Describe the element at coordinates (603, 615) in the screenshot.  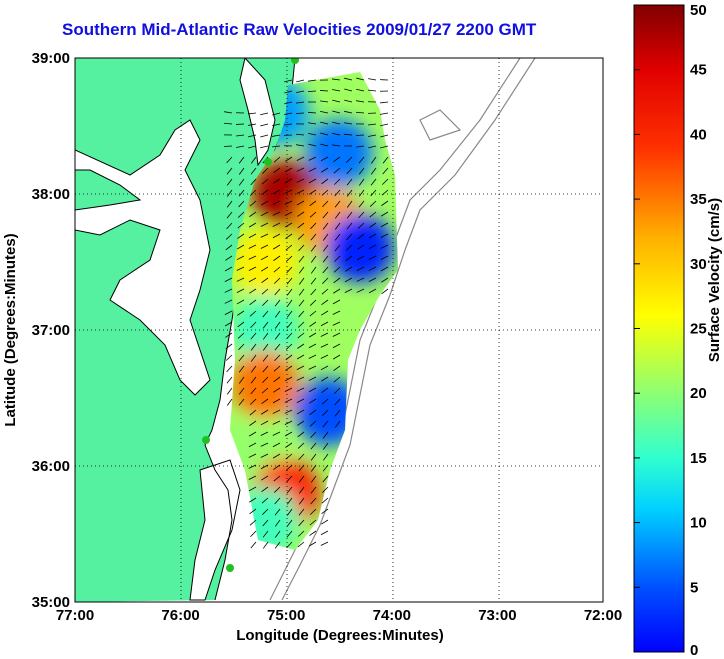
I see `x-tick-label: 72:00` at that location.